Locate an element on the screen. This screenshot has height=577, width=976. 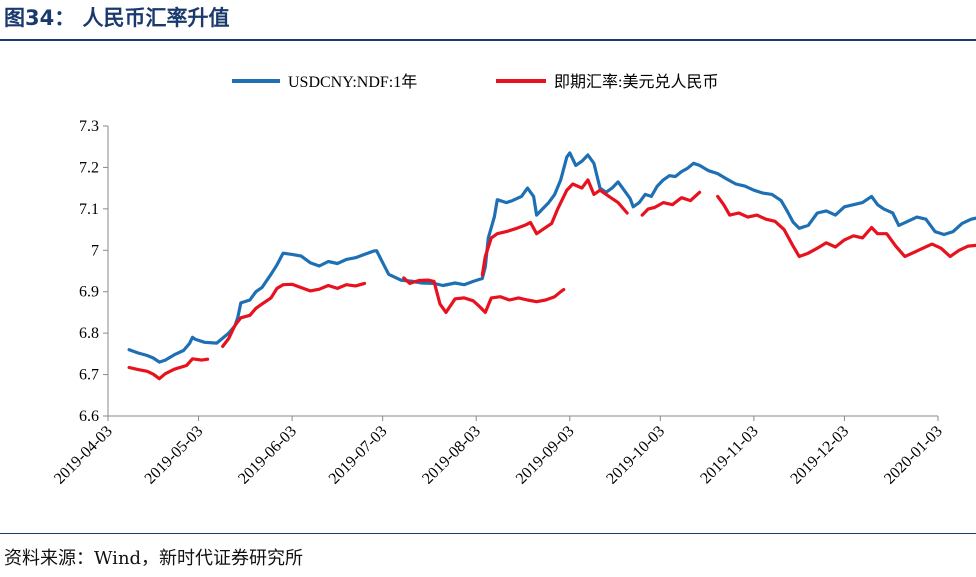
title-rule is located at coordinates (488, 40).